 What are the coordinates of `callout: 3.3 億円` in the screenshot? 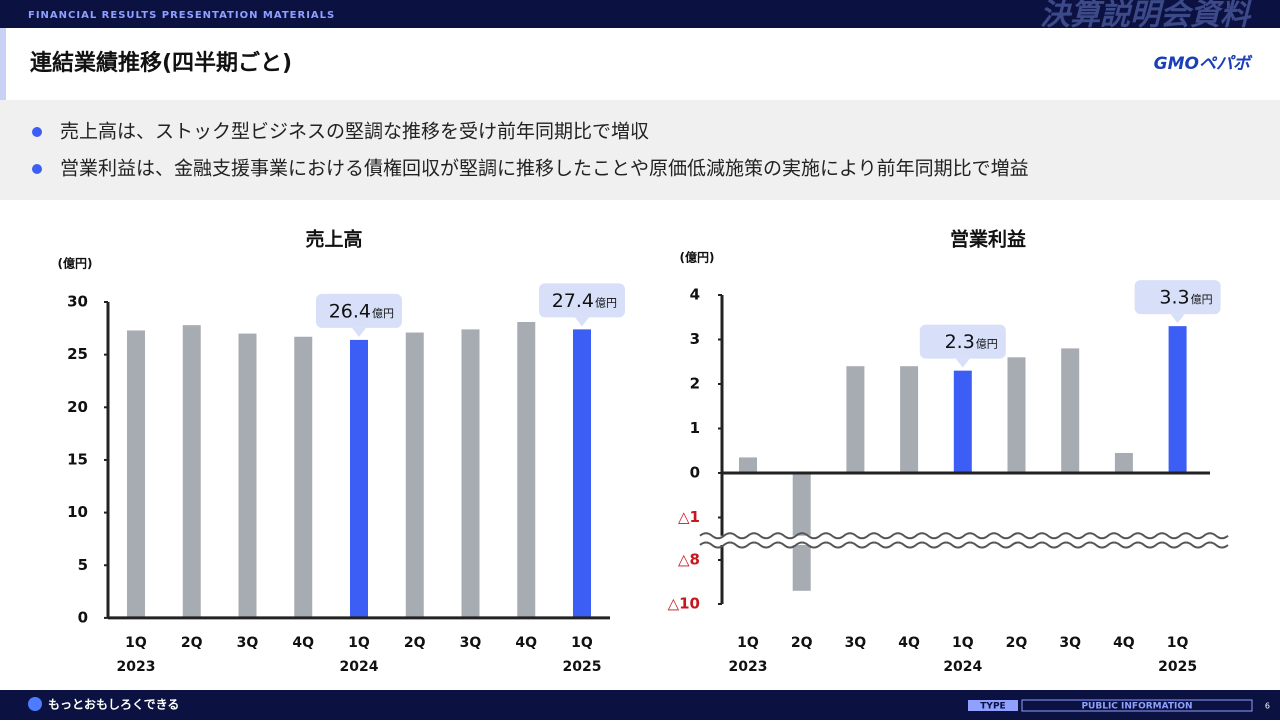 It's located at (1177, 302).